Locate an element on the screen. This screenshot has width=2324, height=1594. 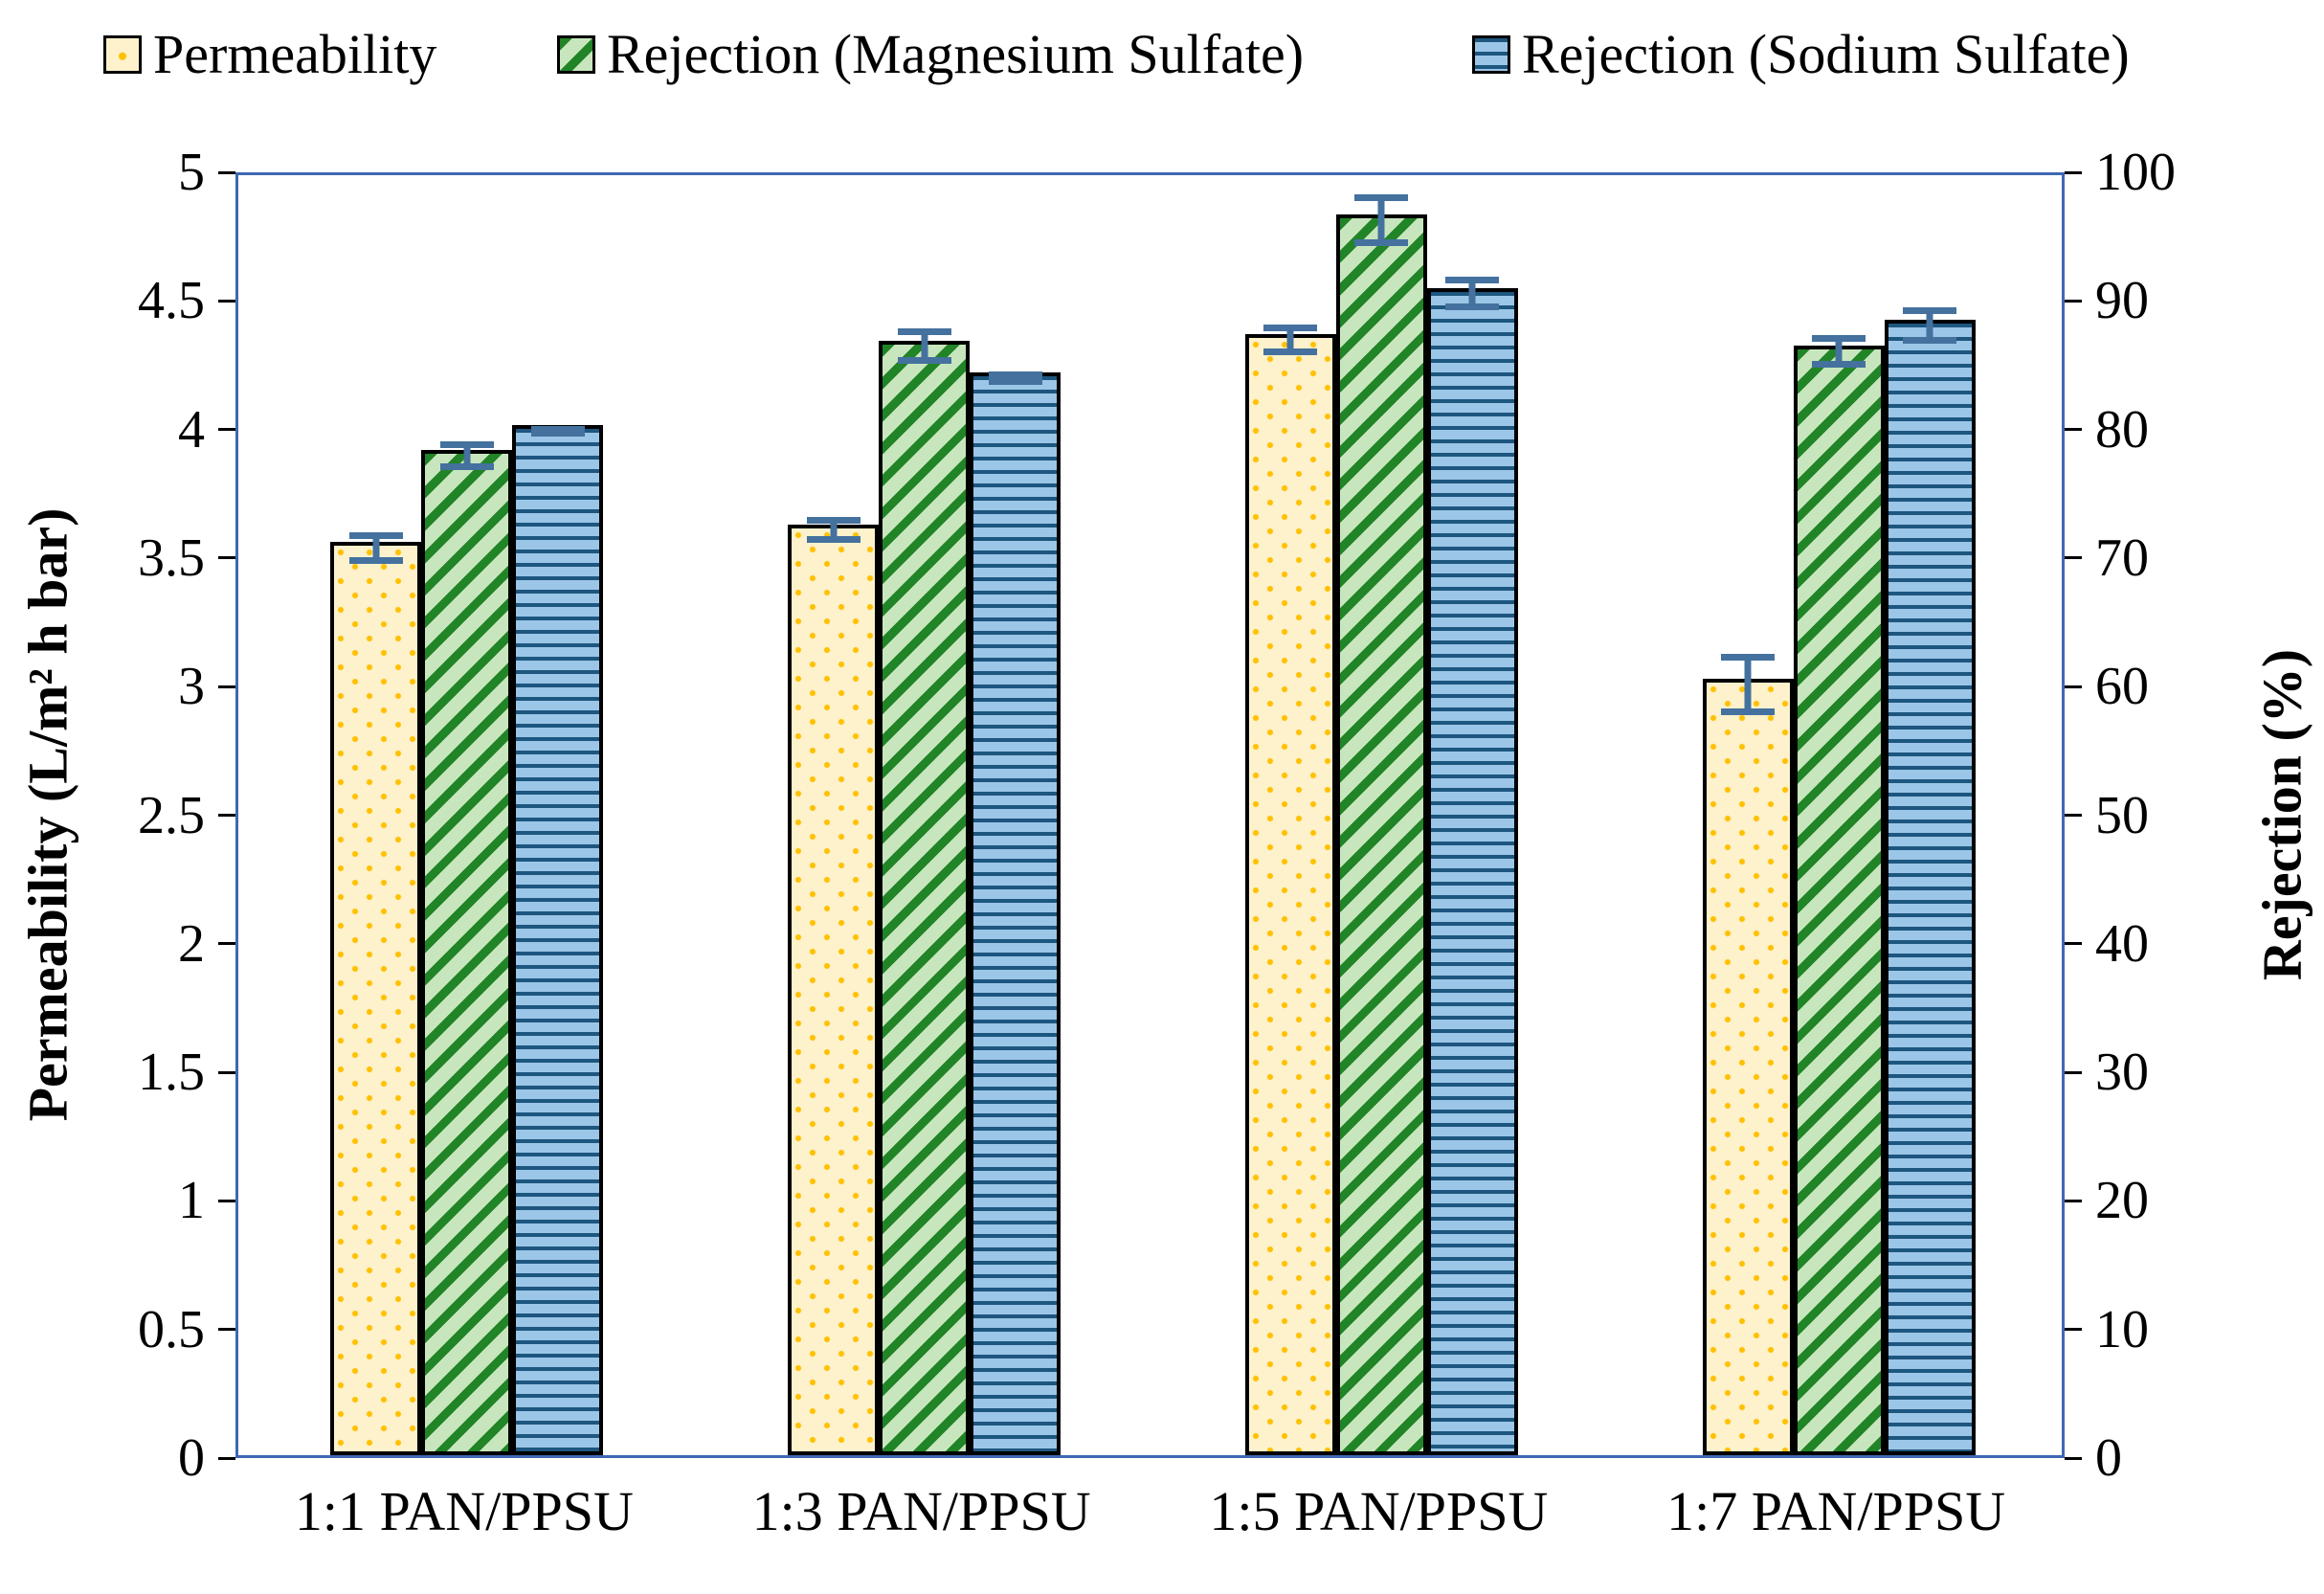
right-axis-tick-label: 0 is located at coordinates (2108, 1458).